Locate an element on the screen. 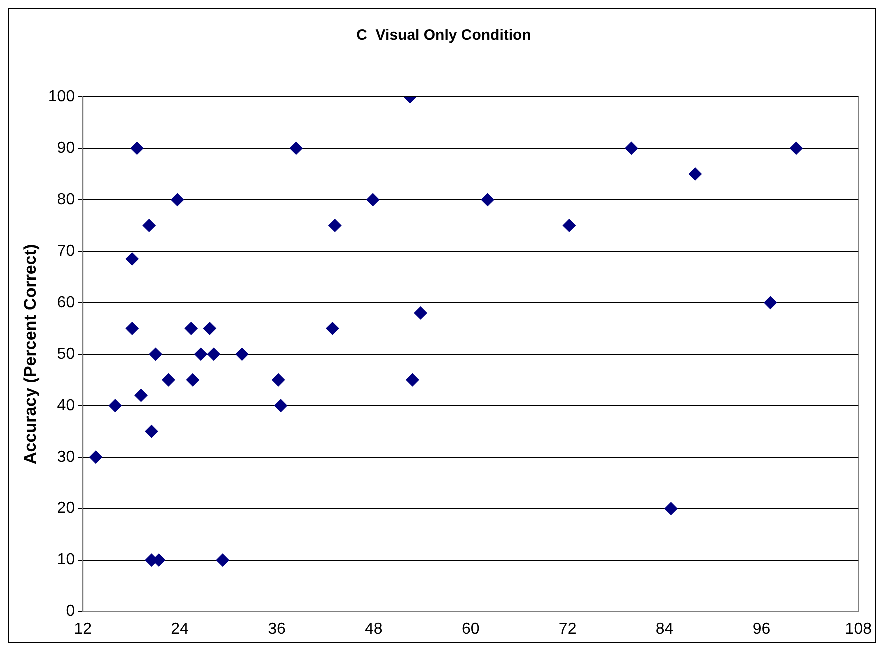 Image resolution: width=884 pixels, height=651 pixels. x-tick-label: 36 is located at coordinates (277, 629).